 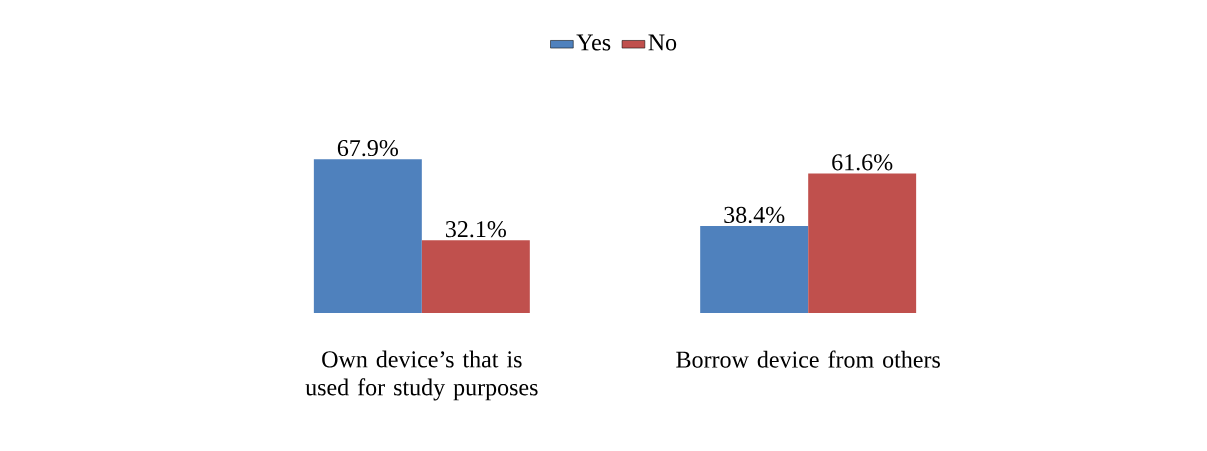 I want to click on data-label: 38.4%, so click(x=754, y=215).